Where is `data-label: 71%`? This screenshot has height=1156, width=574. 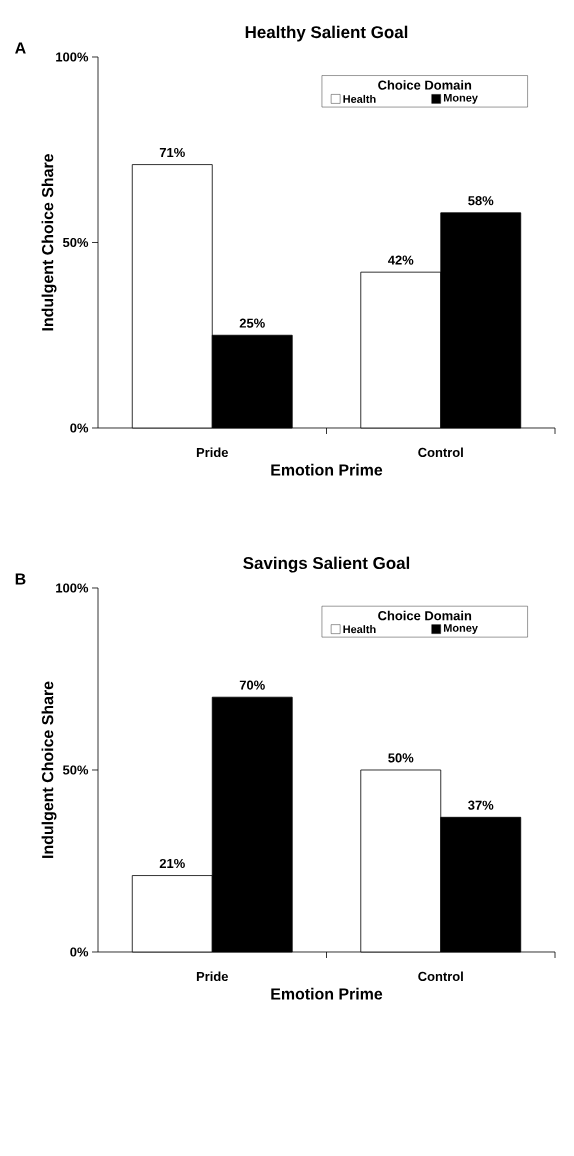
data-label: 71% is located at coordinates (172, 152).